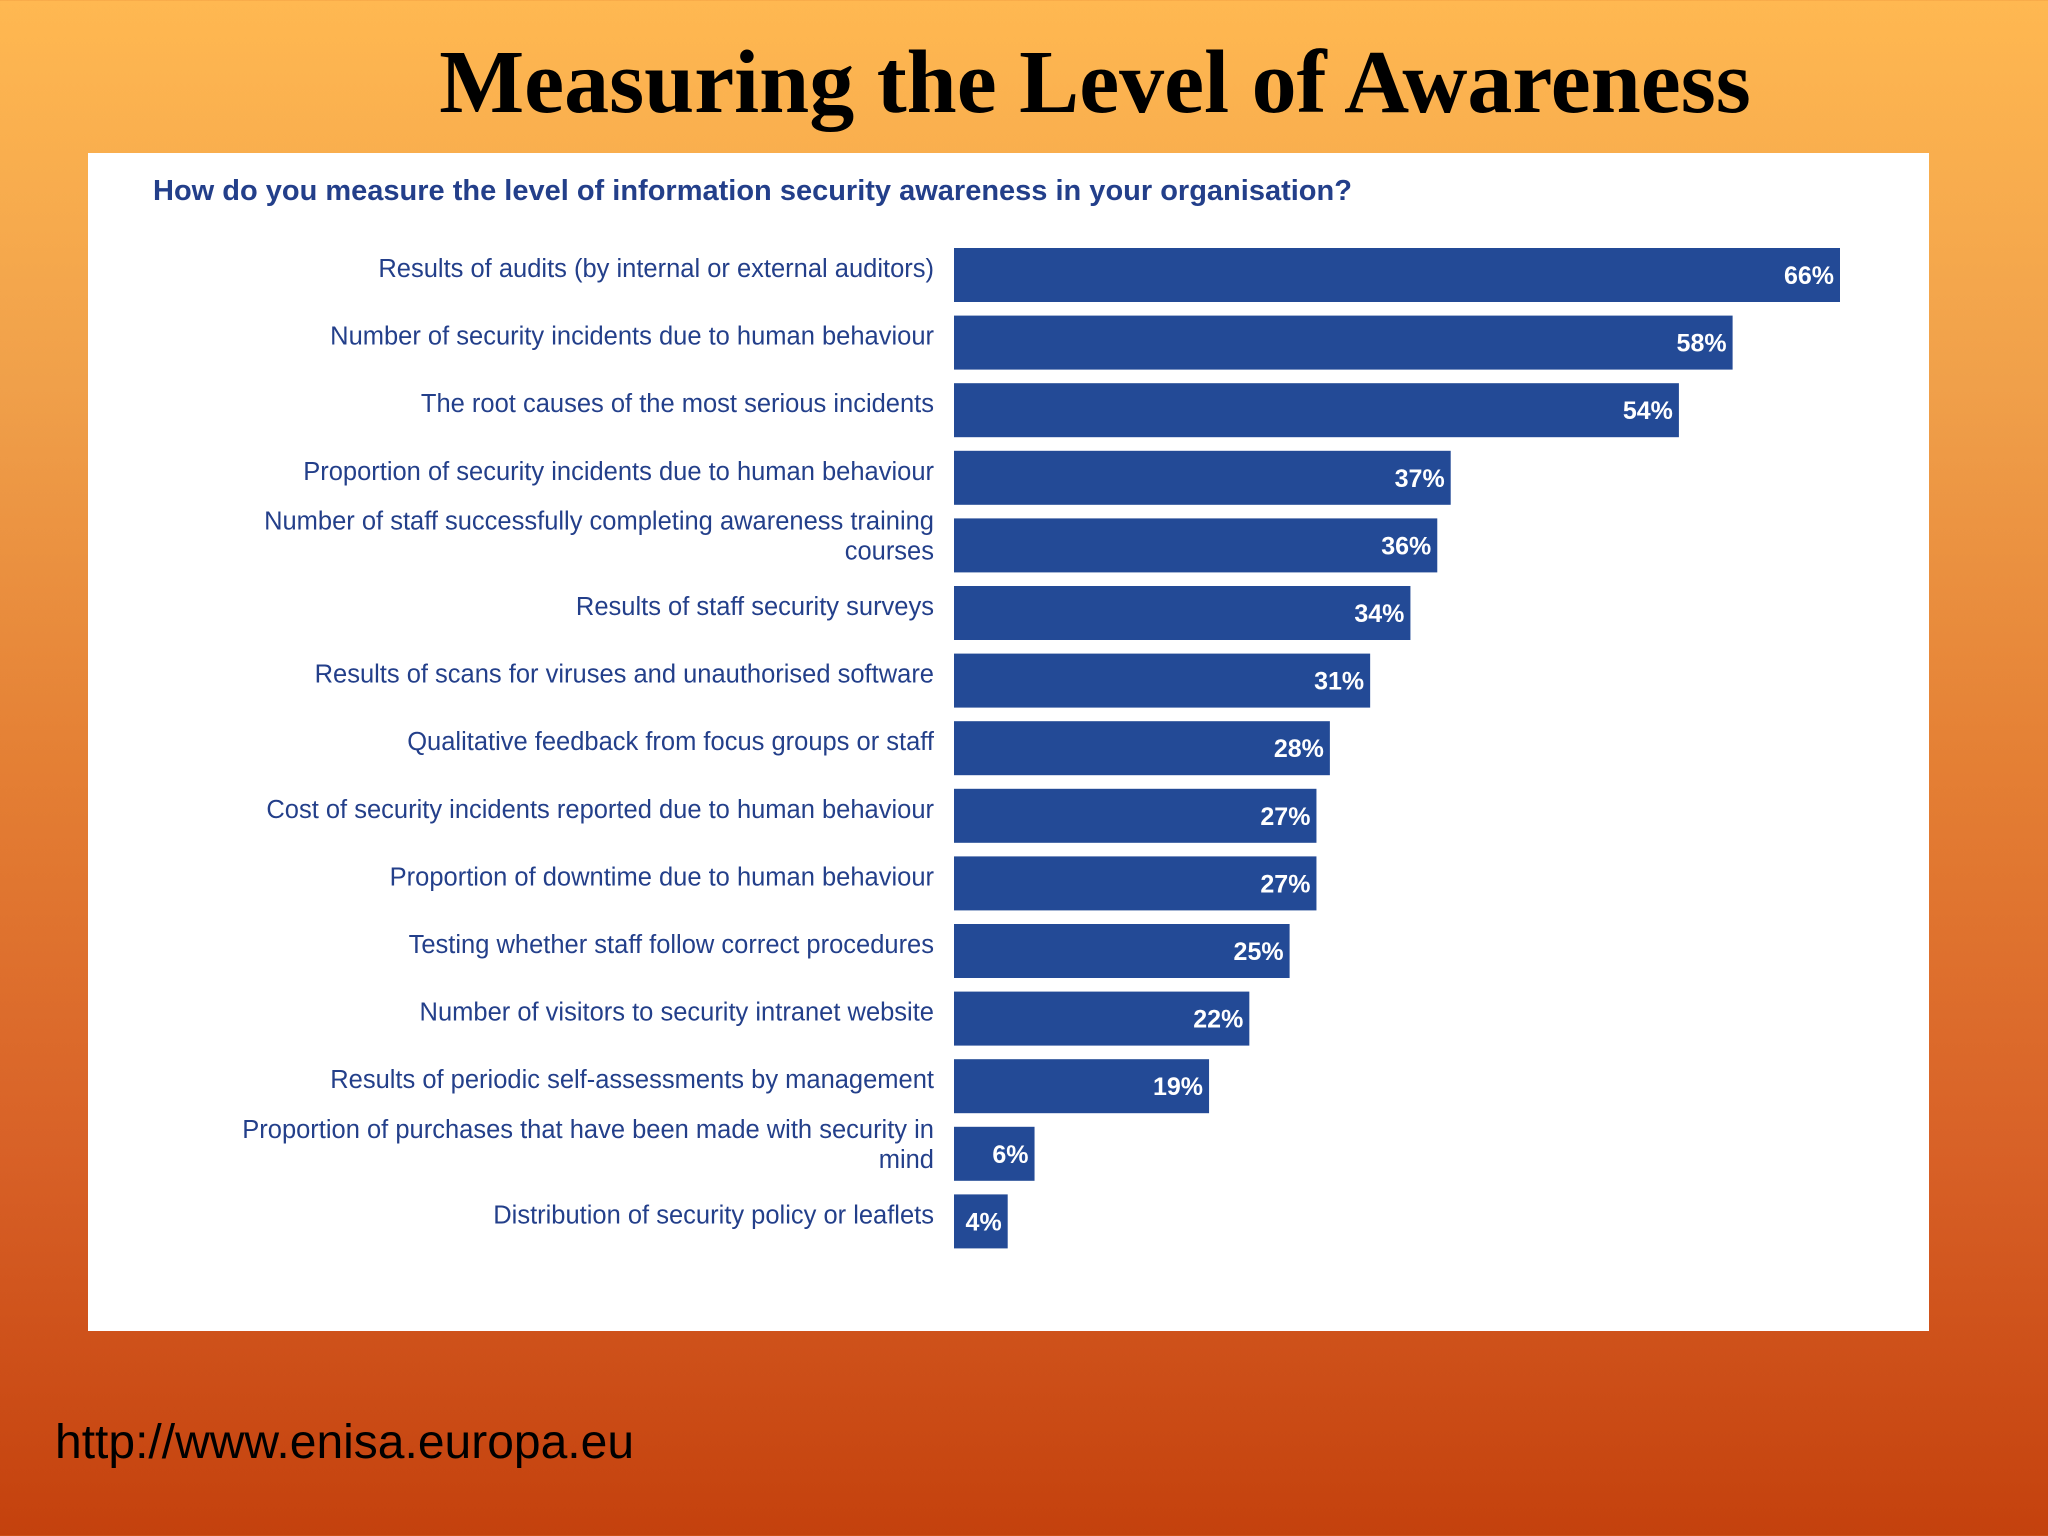 This screenshot has width=2048, height=1536. Describe the element at coordinates (1379, 614) in the screenshot. I see `bar-value-label: 34%` at that location.